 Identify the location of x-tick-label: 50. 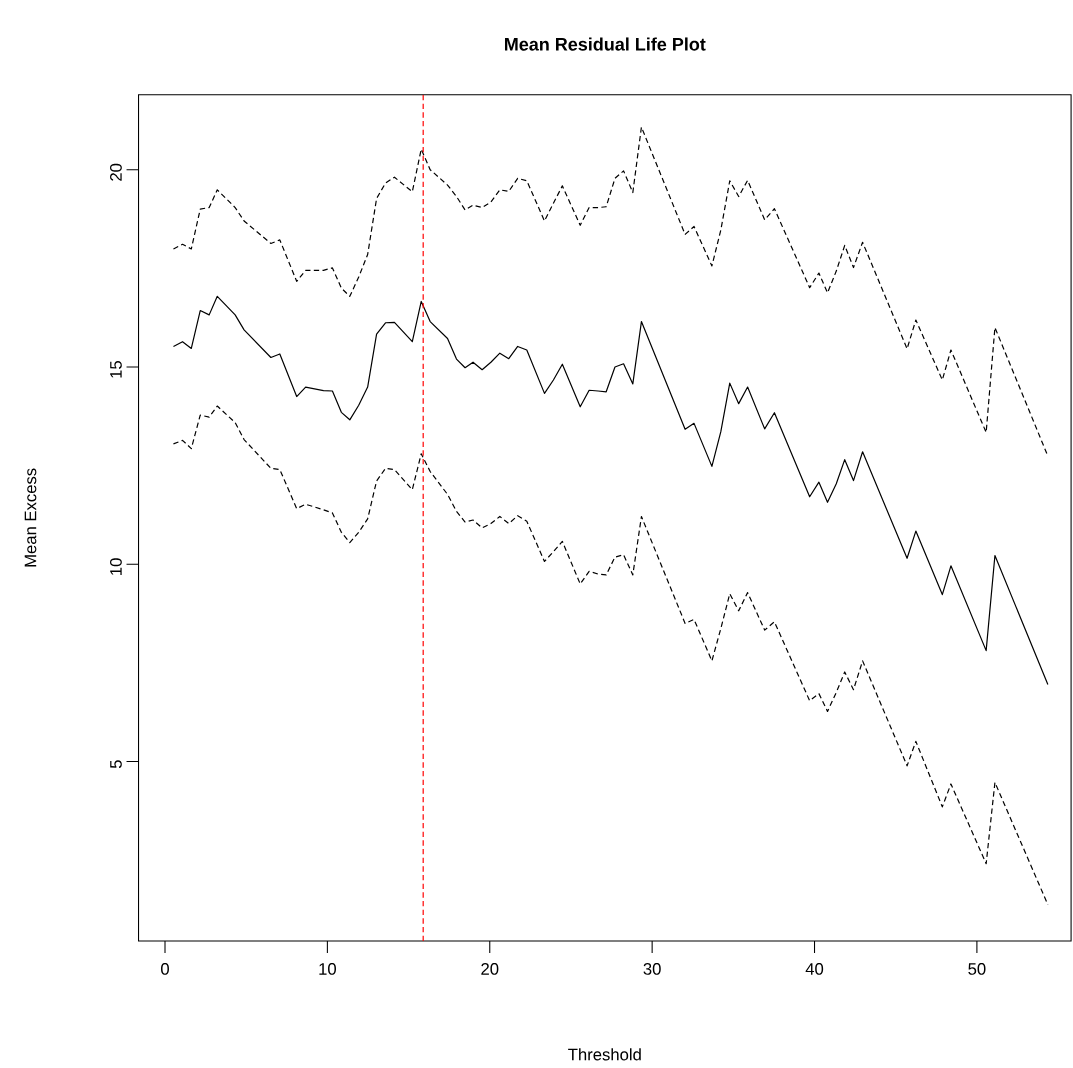
(977, 969).